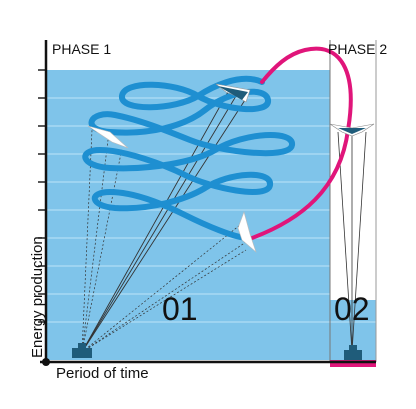 The width and height of the screenshot is (416, 409). What do you see at coordinates (102, 373) in the screenshot?
I see `x-axis-label: Period of time` at bounding box center [102, 373].